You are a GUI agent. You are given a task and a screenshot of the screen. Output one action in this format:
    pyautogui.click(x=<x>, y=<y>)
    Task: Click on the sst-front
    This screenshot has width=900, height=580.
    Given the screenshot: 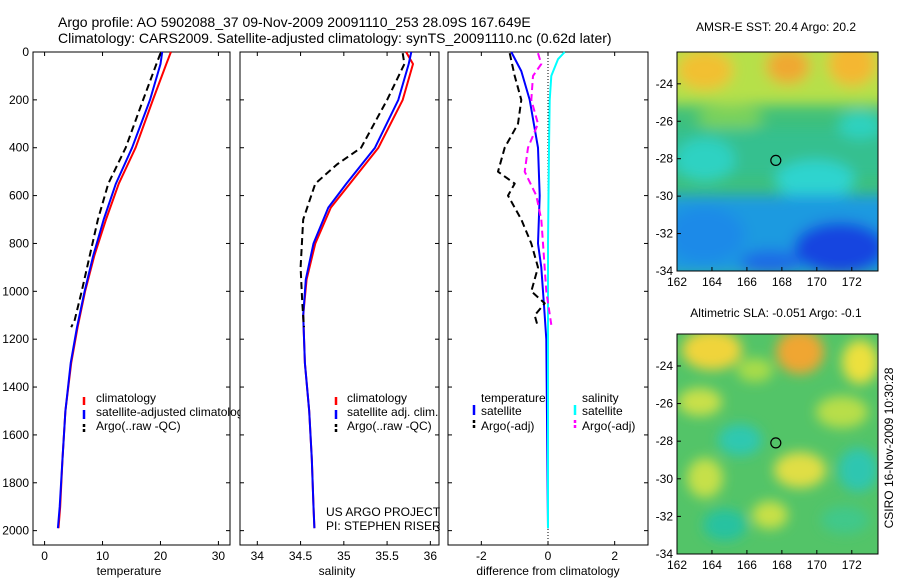 What is the action you would take?
    pyautogui.click(x=730, y=118)
    